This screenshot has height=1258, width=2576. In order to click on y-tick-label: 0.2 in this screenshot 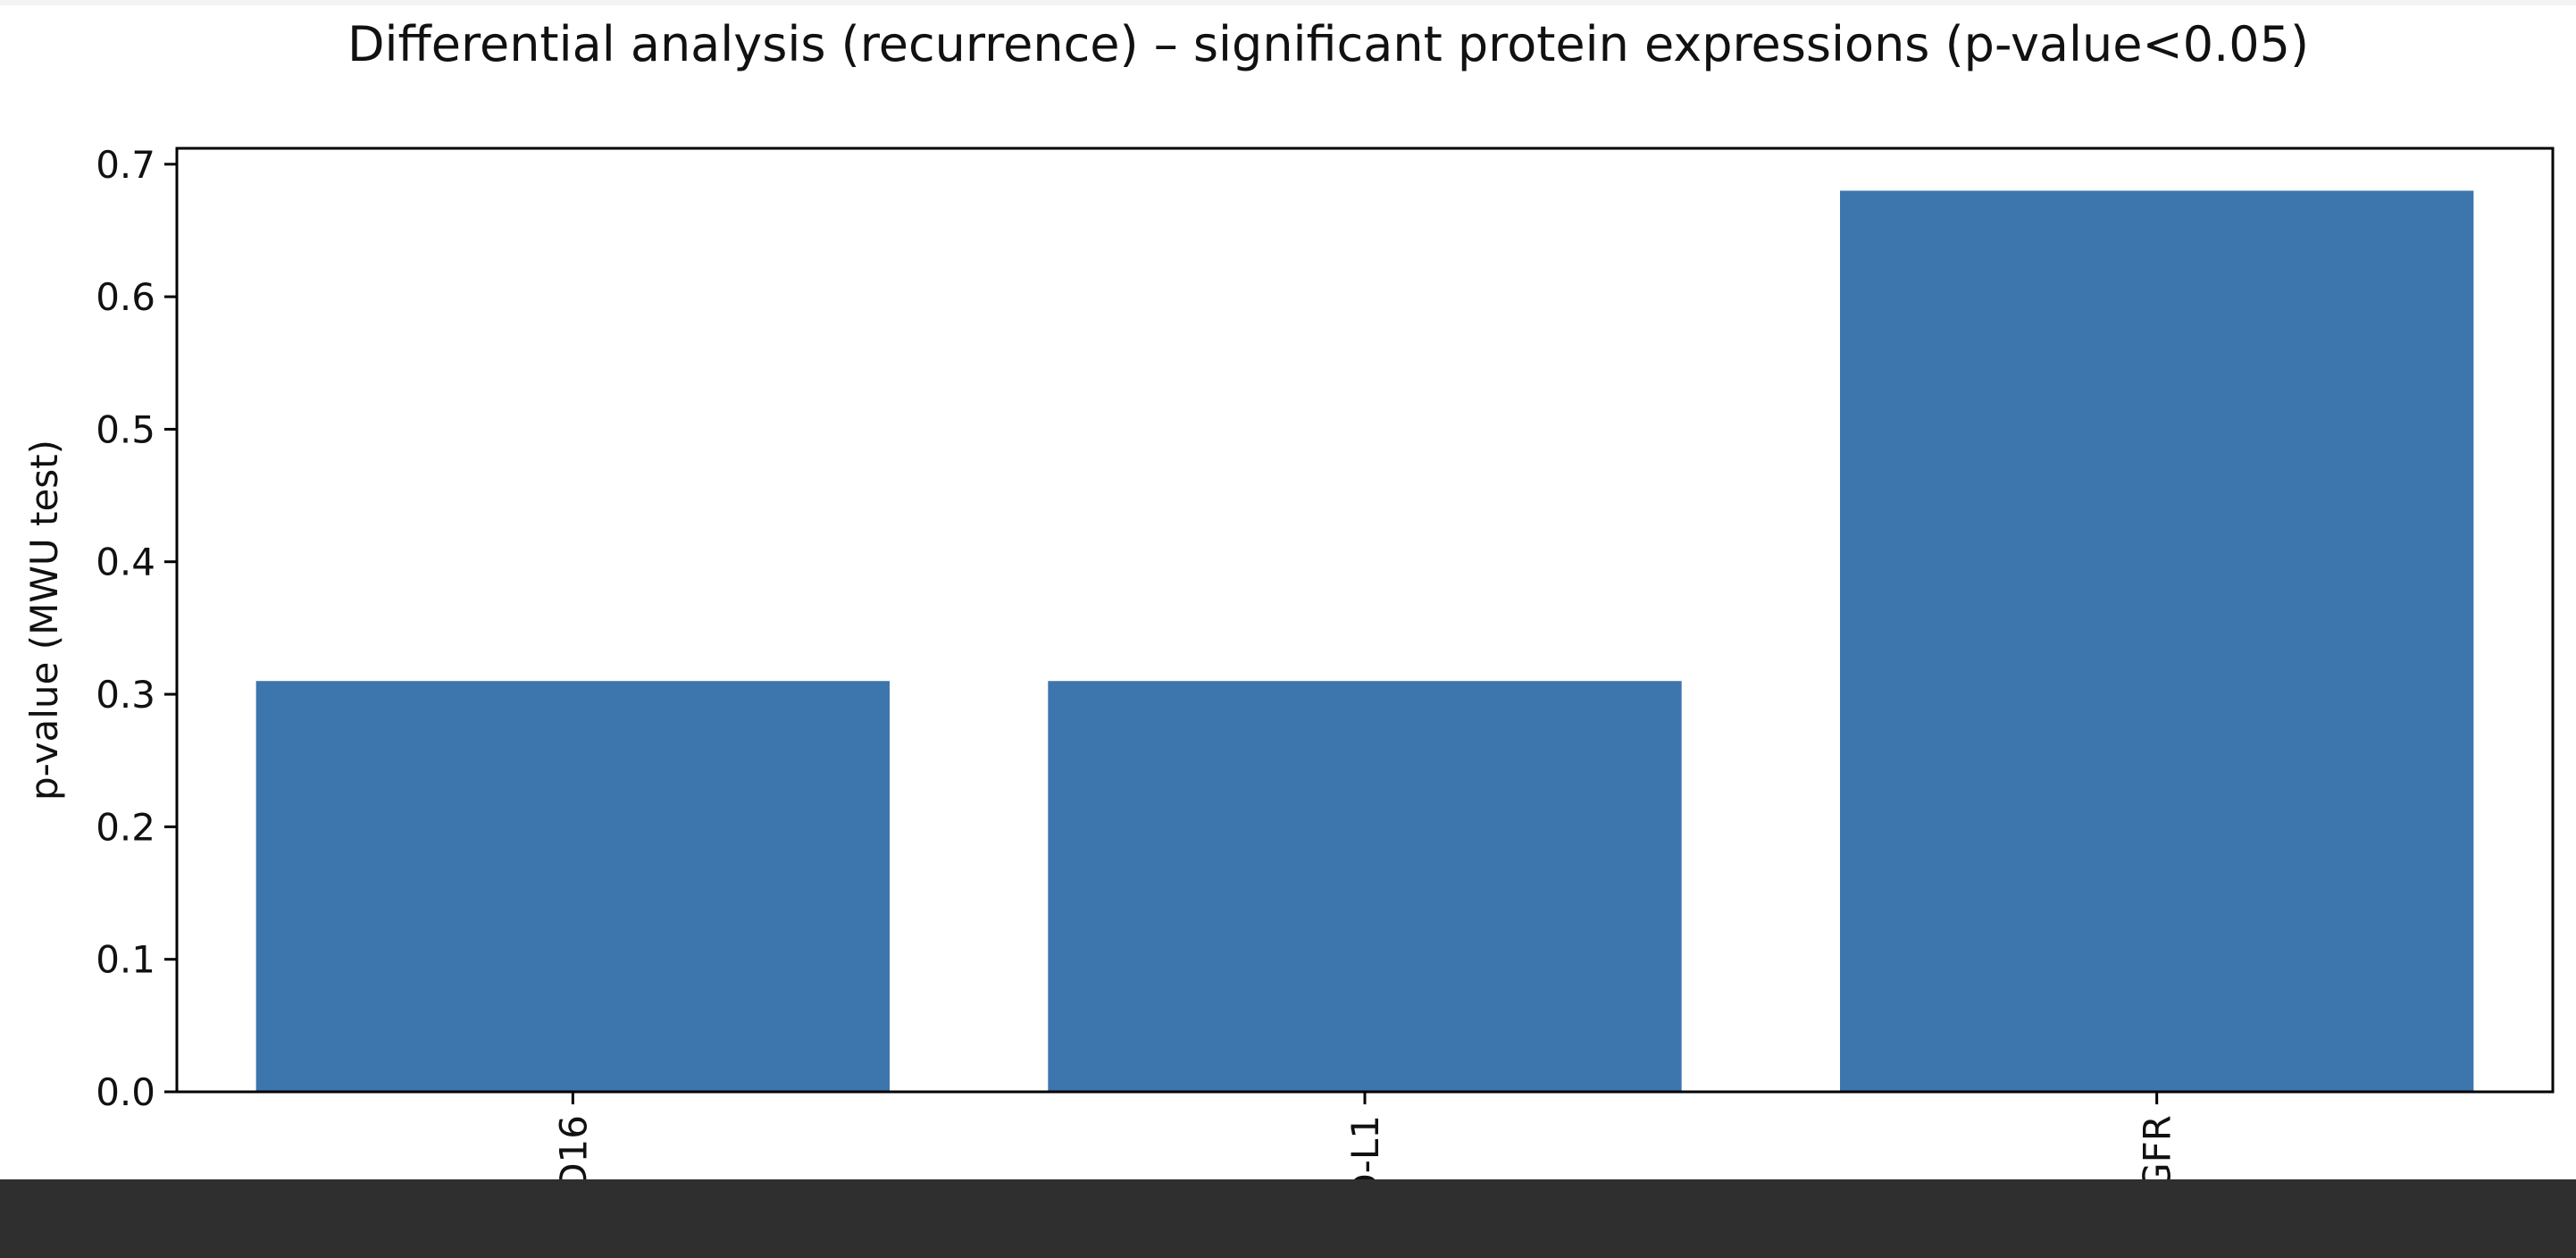, I will do `click(126, 827)`.